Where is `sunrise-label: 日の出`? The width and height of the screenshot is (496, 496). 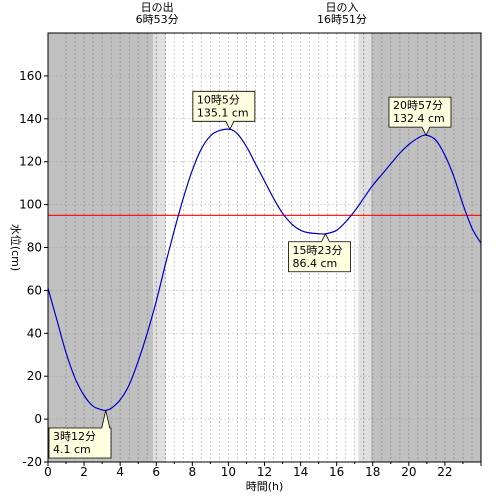
sunrise-label: 日の出 is located at coordinates (157, 7).